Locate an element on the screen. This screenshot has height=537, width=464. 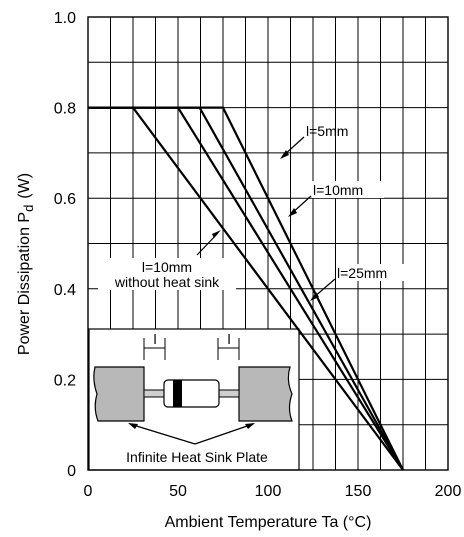
y-axis-title-unit: (W) is located at coordinates (24, 186).